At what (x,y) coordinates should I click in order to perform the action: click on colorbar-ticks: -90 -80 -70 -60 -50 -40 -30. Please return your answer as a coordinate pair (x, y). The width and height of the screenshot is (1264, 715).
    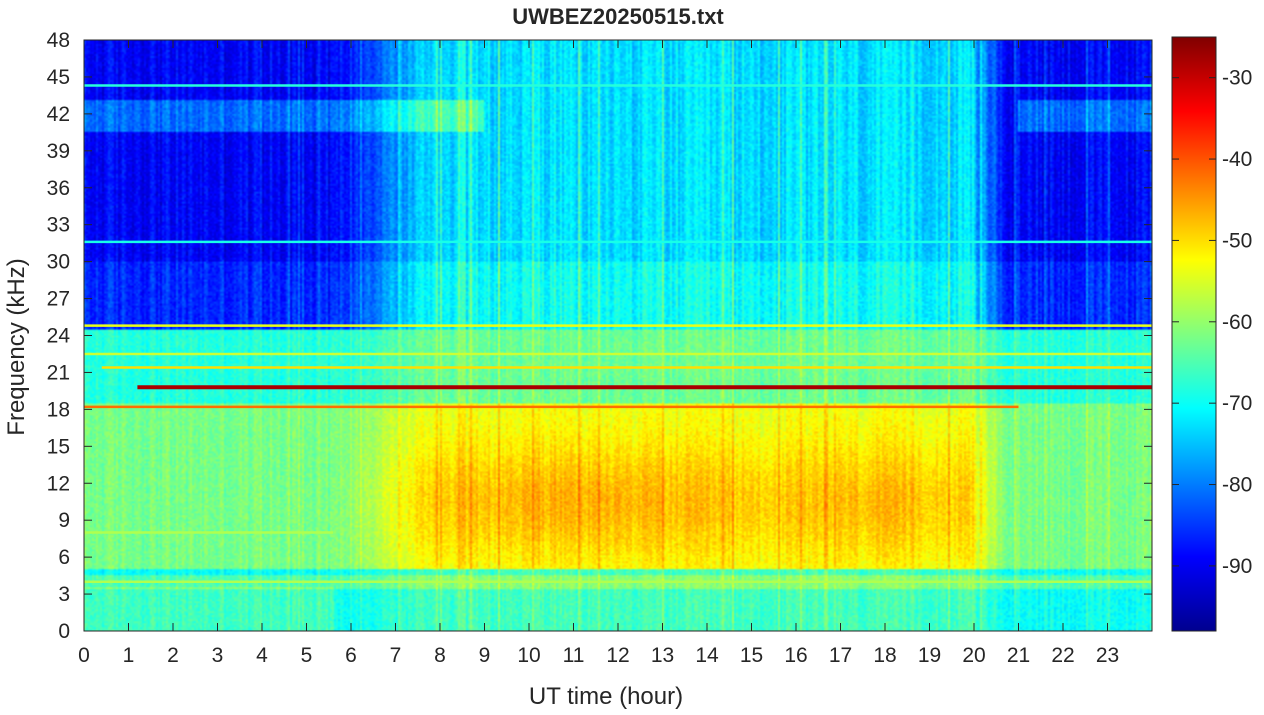
    Looking at the image, I should click on (1212, 322).